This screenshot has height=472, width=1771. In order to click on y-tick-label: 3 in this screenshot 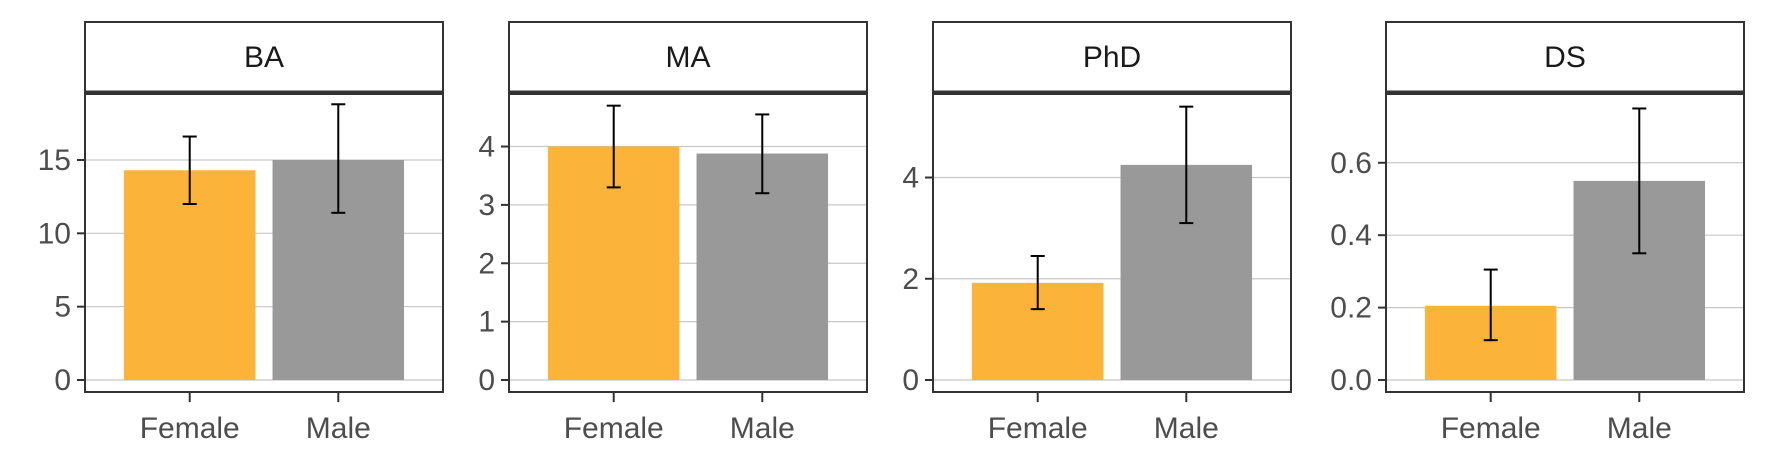, I will do `click(486, 205)`.